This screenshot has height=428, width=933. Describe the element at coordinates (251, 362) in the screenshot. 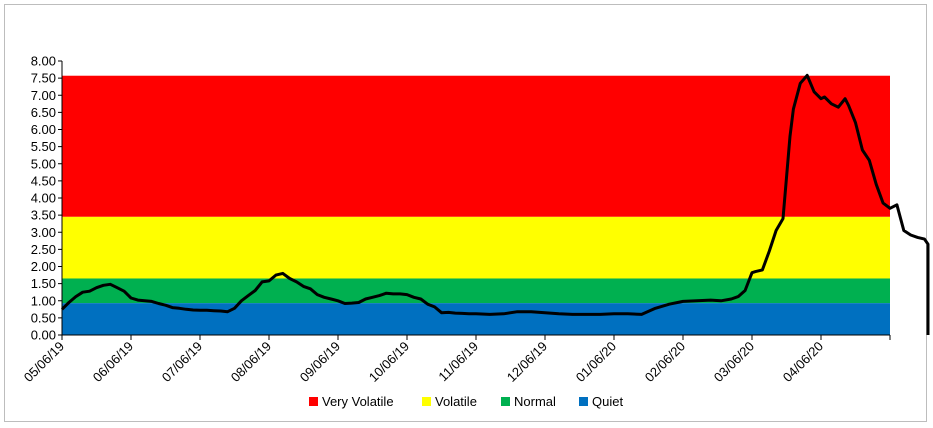

I see `x-tick-label: 08/06/19` at that location.